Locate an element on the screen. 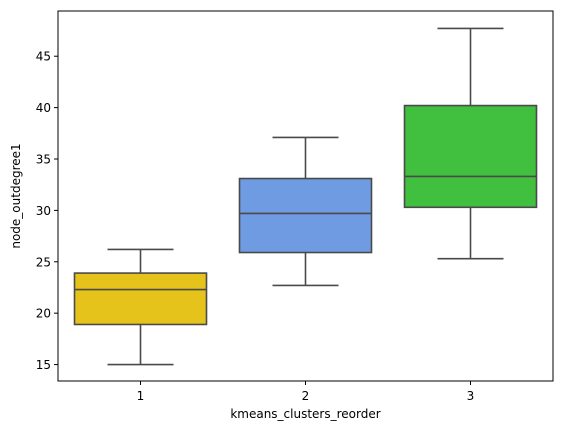  y-tick-label: 30 is located at coordinates (43, 211).